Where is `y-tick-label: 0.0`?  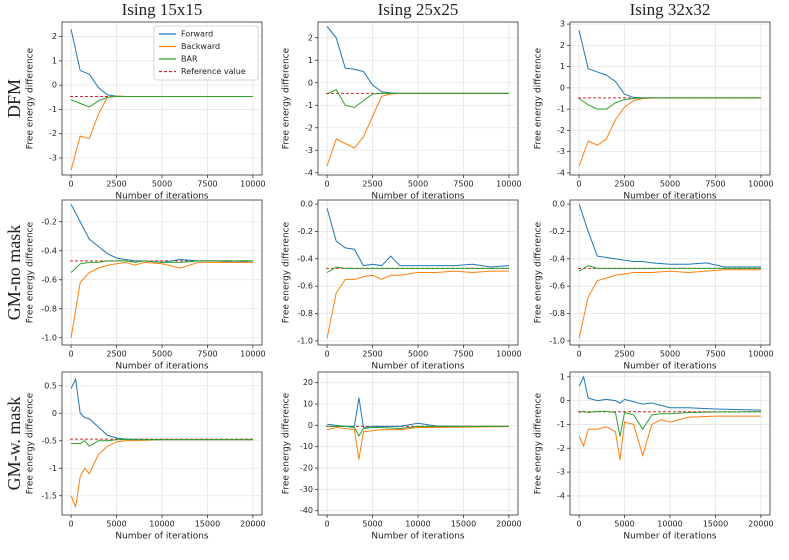 y-tick-label: 0.0 is located at coordinates (306, 204).